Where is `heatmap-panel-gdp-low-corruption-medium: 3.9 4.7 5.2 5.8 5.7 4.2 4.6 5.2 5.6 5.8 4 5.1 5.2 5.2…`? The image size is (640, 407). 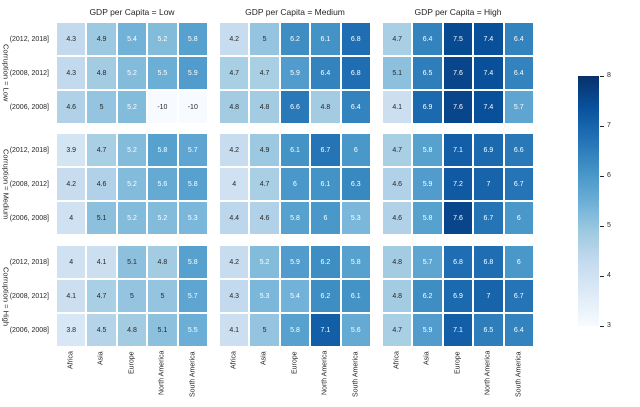
heatmap-panel-gdp-low-corruption-medium: 3.9 4.7 5.2 5.8 5.7 4.2 4.6 5.2 5.6 5.8 4 5.1 5.2 5.2… is located at coordinates (132, 184).